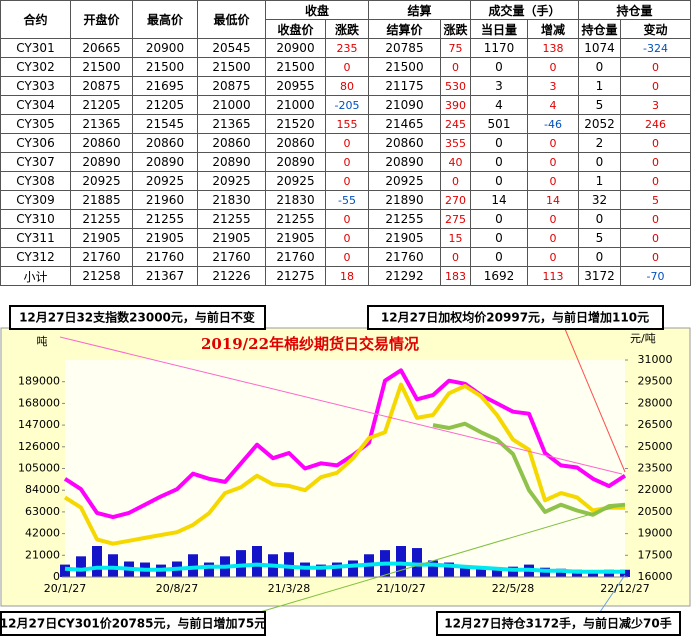  What do you see at coordinates (455, 29) in the screenshot?
I see `column-subheader: 涨跌` at bounding box center [455, 29].